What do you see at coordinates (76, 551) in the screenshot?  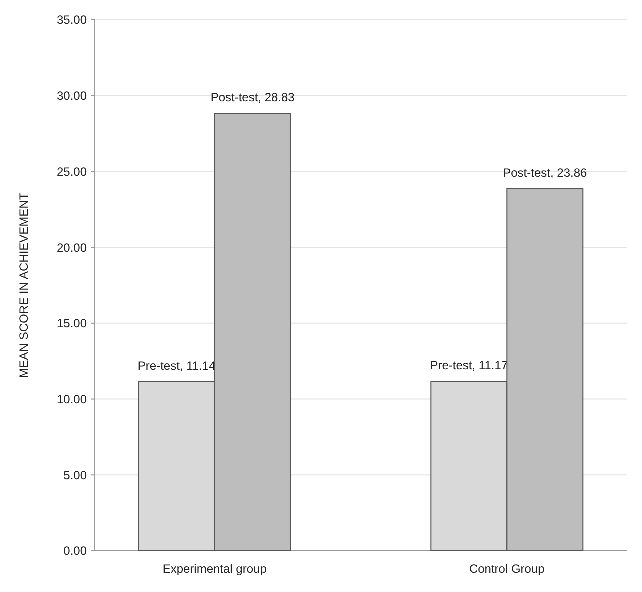 I see `y-tick-label: 0.00` at bounding box center [76, 551].